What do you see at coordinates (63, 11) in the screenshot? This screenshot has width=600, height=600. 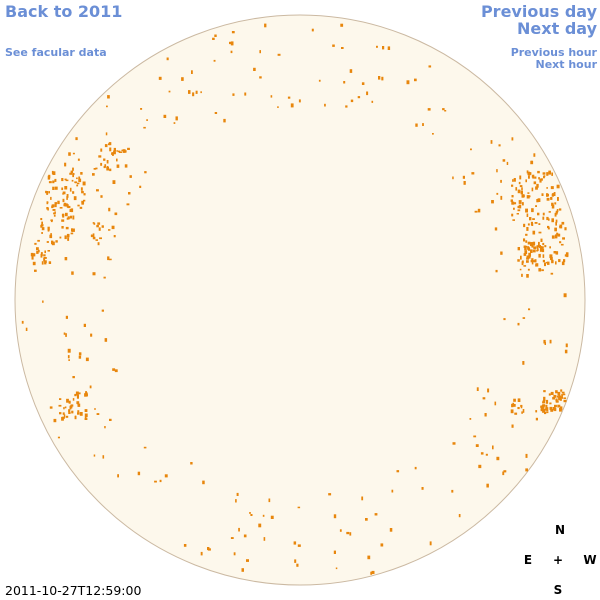 I see `back-year-link: Back to 2011` at bounding box center [63, 11].